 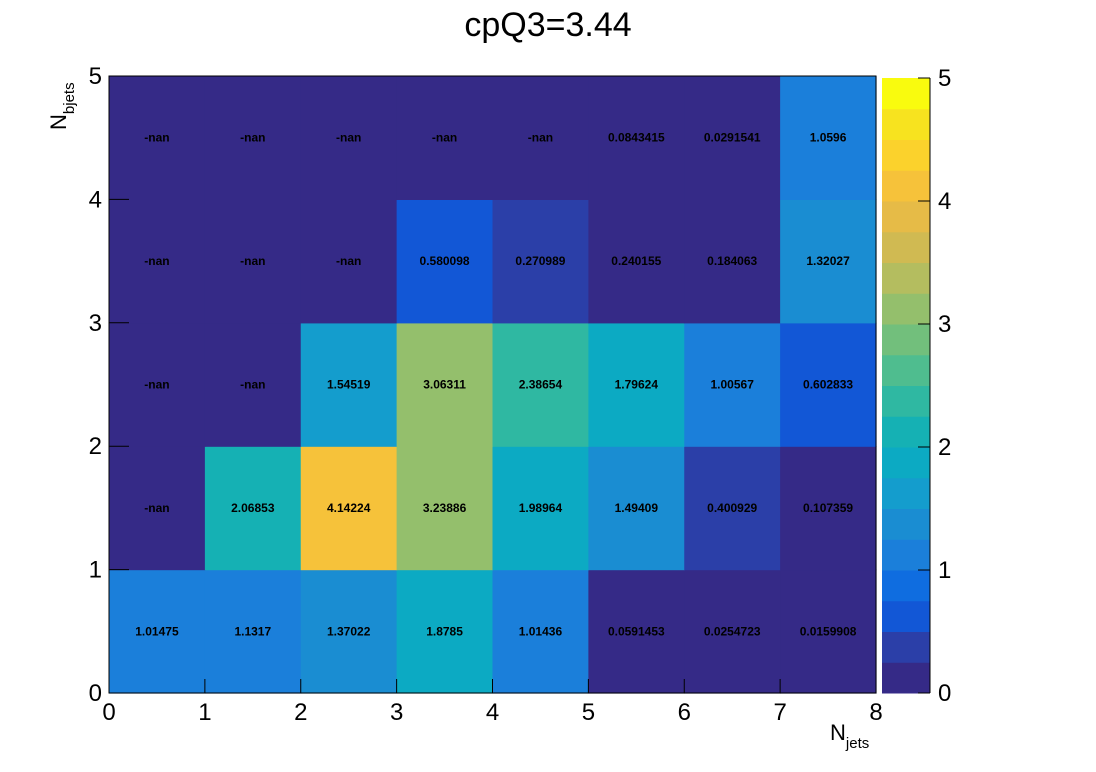 What do you see at coordinates (95, 693) in the screenshot?
I see `y-tick-label: 0` at bounding box center [95, 693].